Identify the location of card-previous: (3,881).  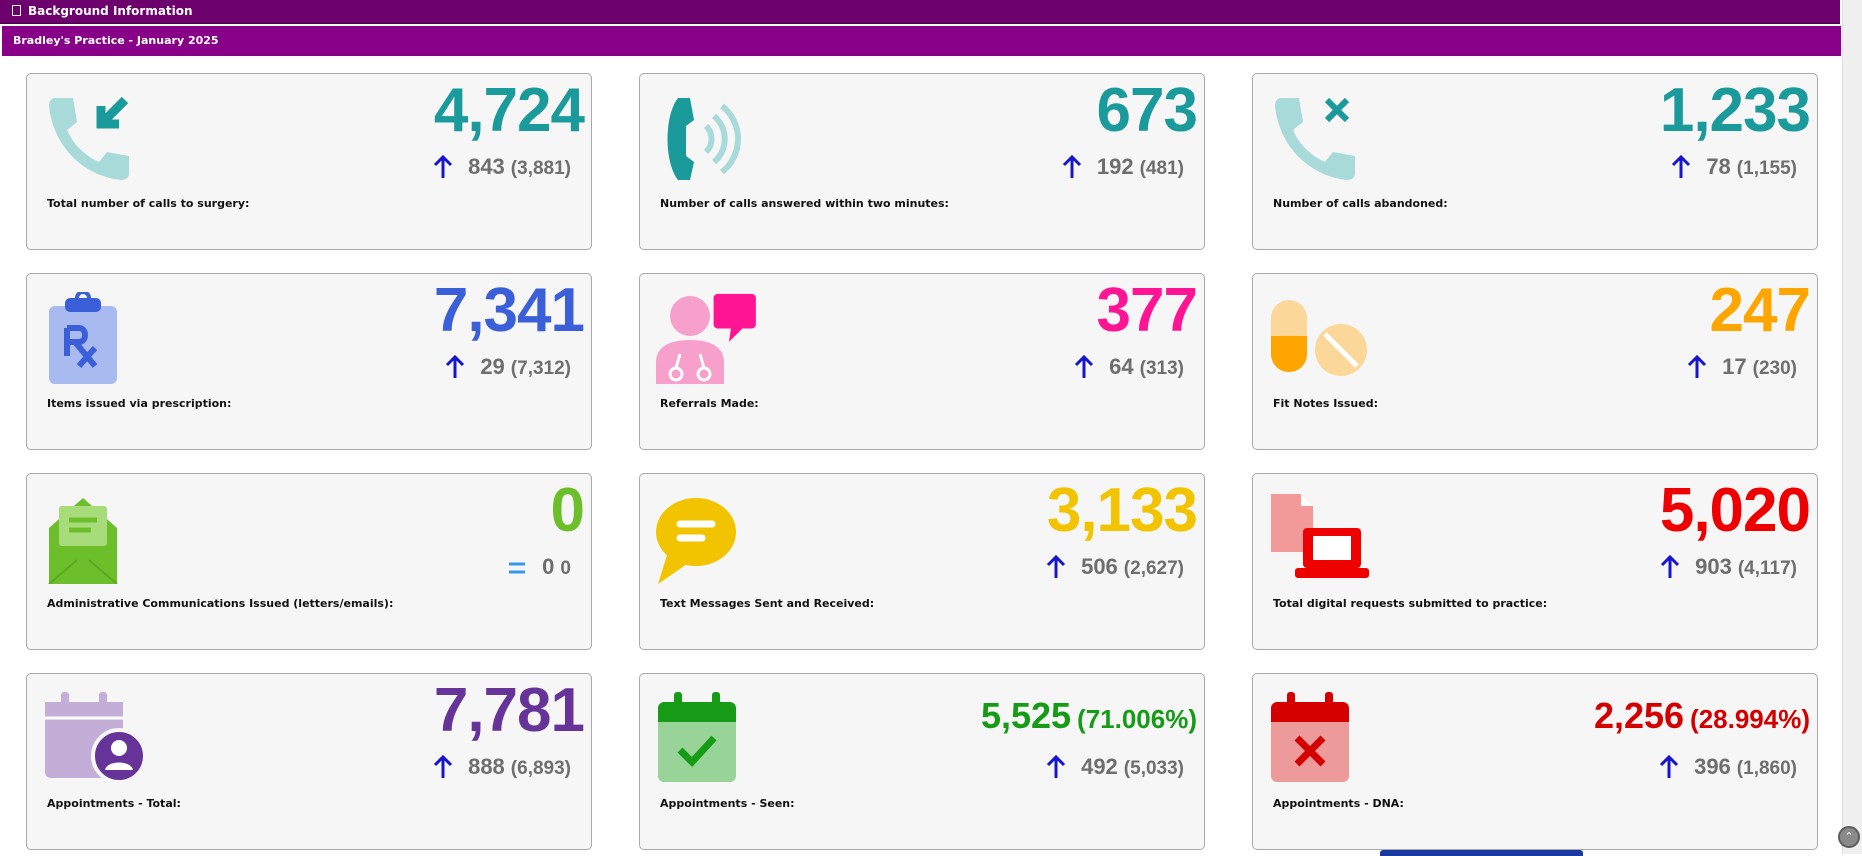
(540, 168).